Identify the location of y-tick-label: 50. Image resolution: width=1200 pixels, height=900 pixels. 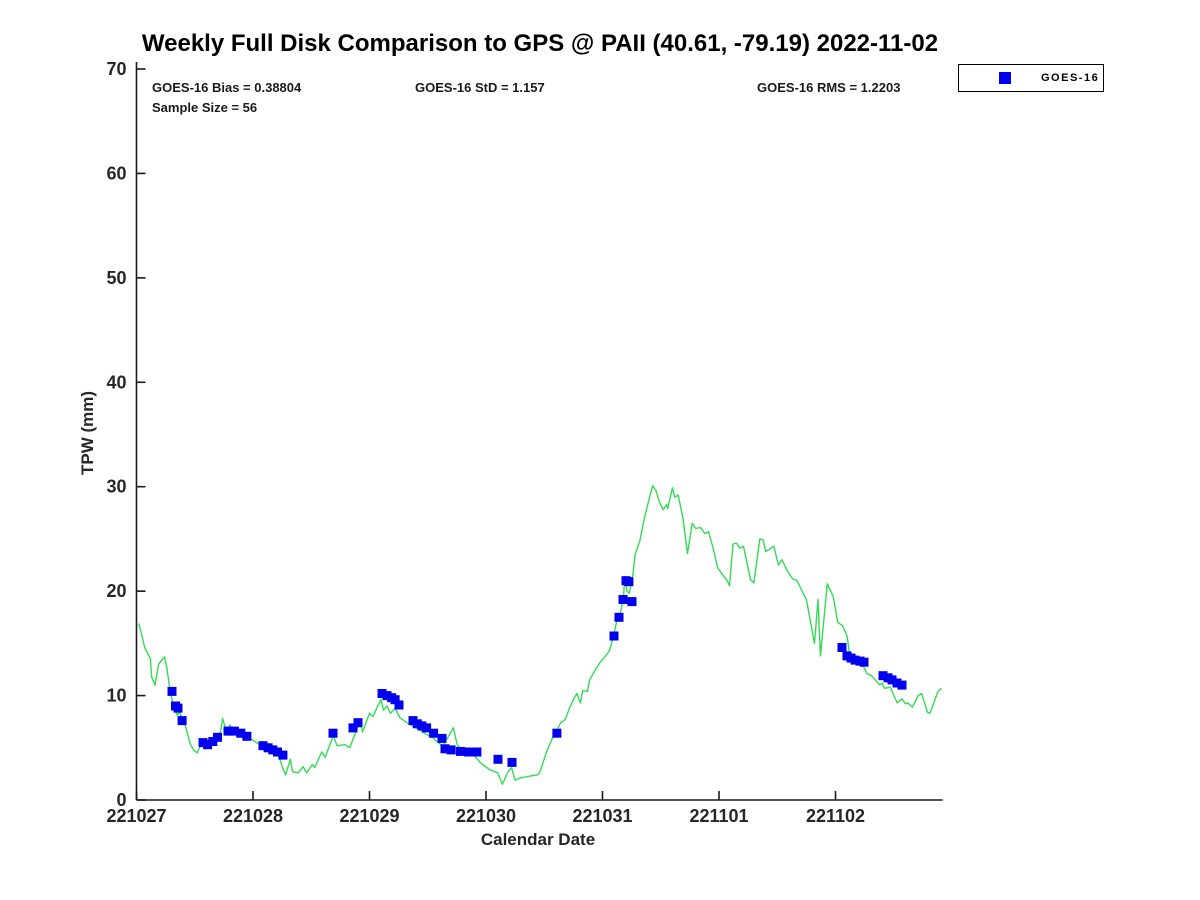
(116, 278).